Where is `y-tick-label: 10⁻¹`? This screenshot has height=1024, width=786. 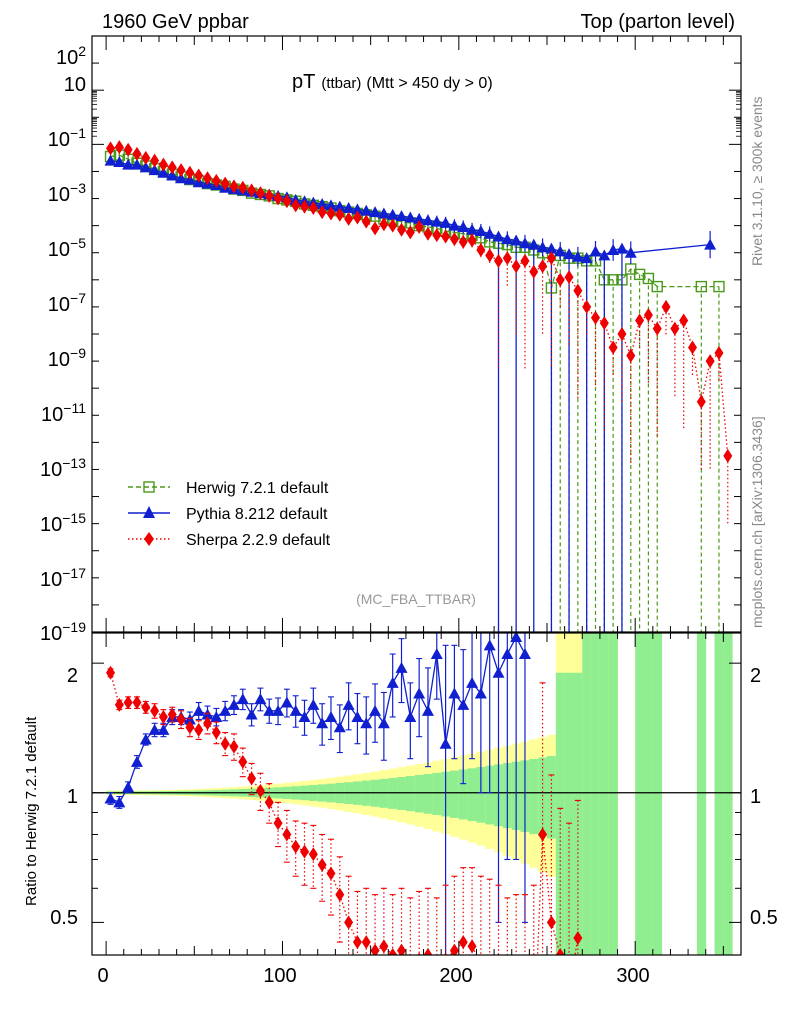
y-tick-label: 10⁻¹ is located at coordinates (67, 138).